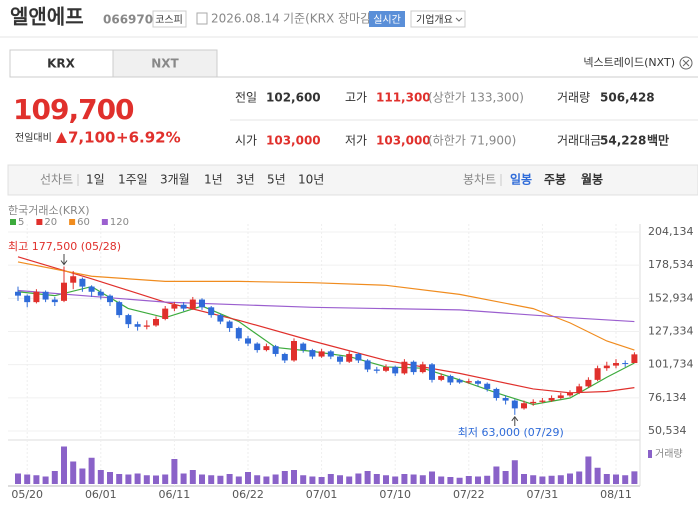 The width and height of the screenshot is (698, 508). I want to click on x-tick-label: 08/11, so click(616, 494).